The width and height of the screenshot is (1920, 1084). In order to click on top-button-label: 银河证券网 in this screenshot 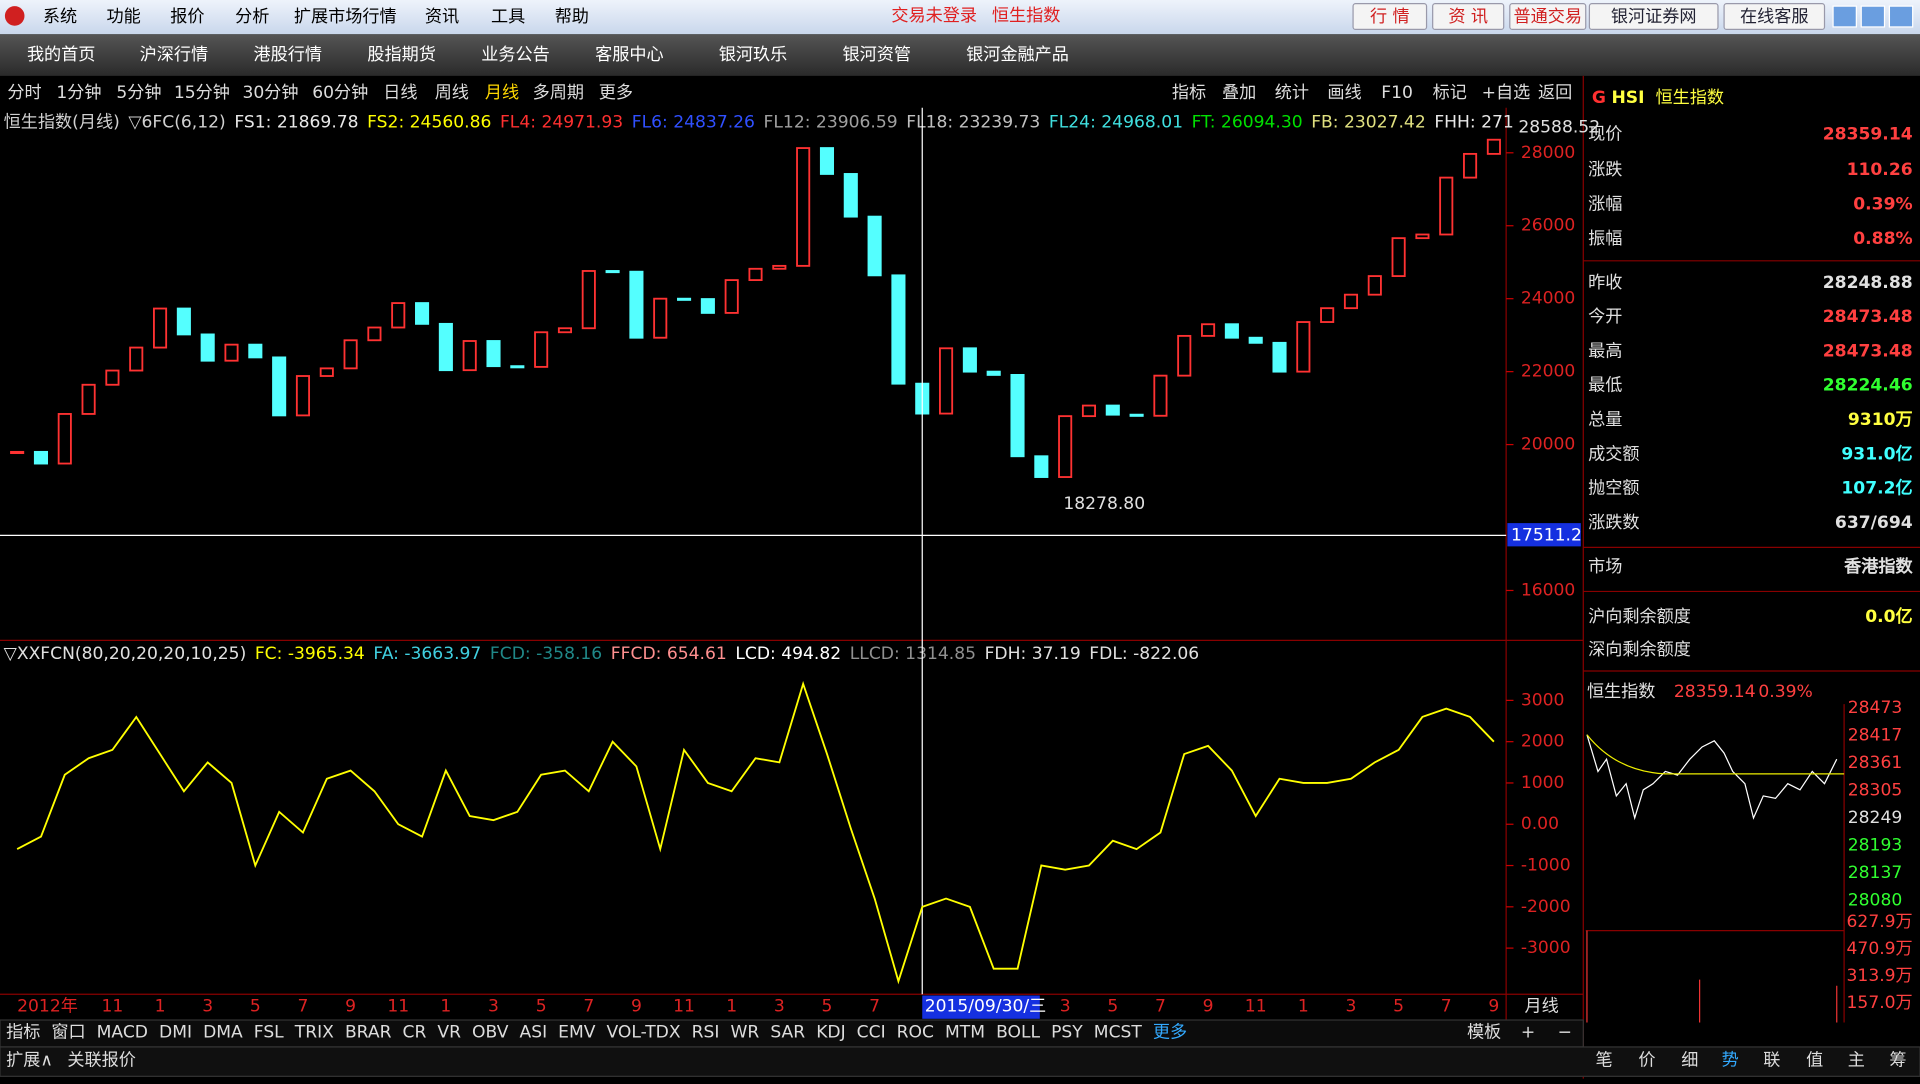, I will do `click(1654, 17)`.